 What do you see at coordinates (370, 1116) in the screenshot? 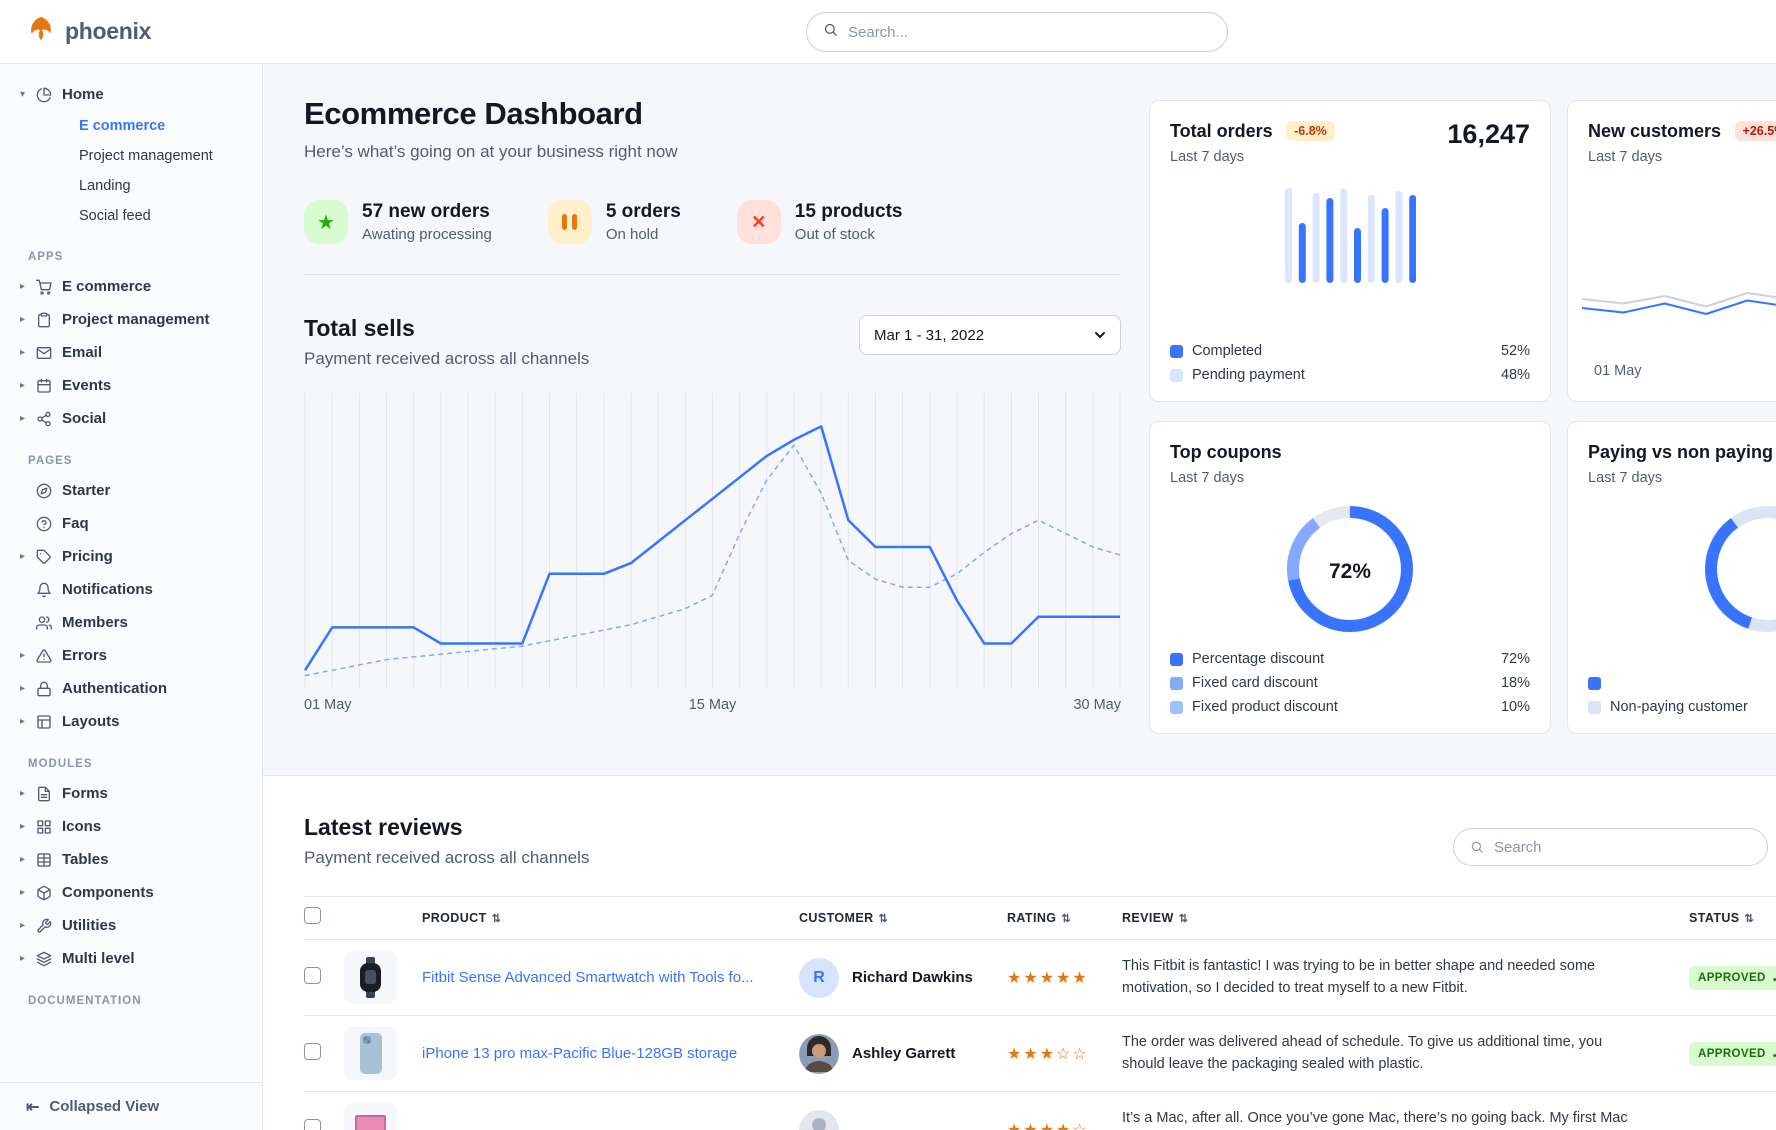
I see `product-image-macbook` at bounding box center [370, 1116].